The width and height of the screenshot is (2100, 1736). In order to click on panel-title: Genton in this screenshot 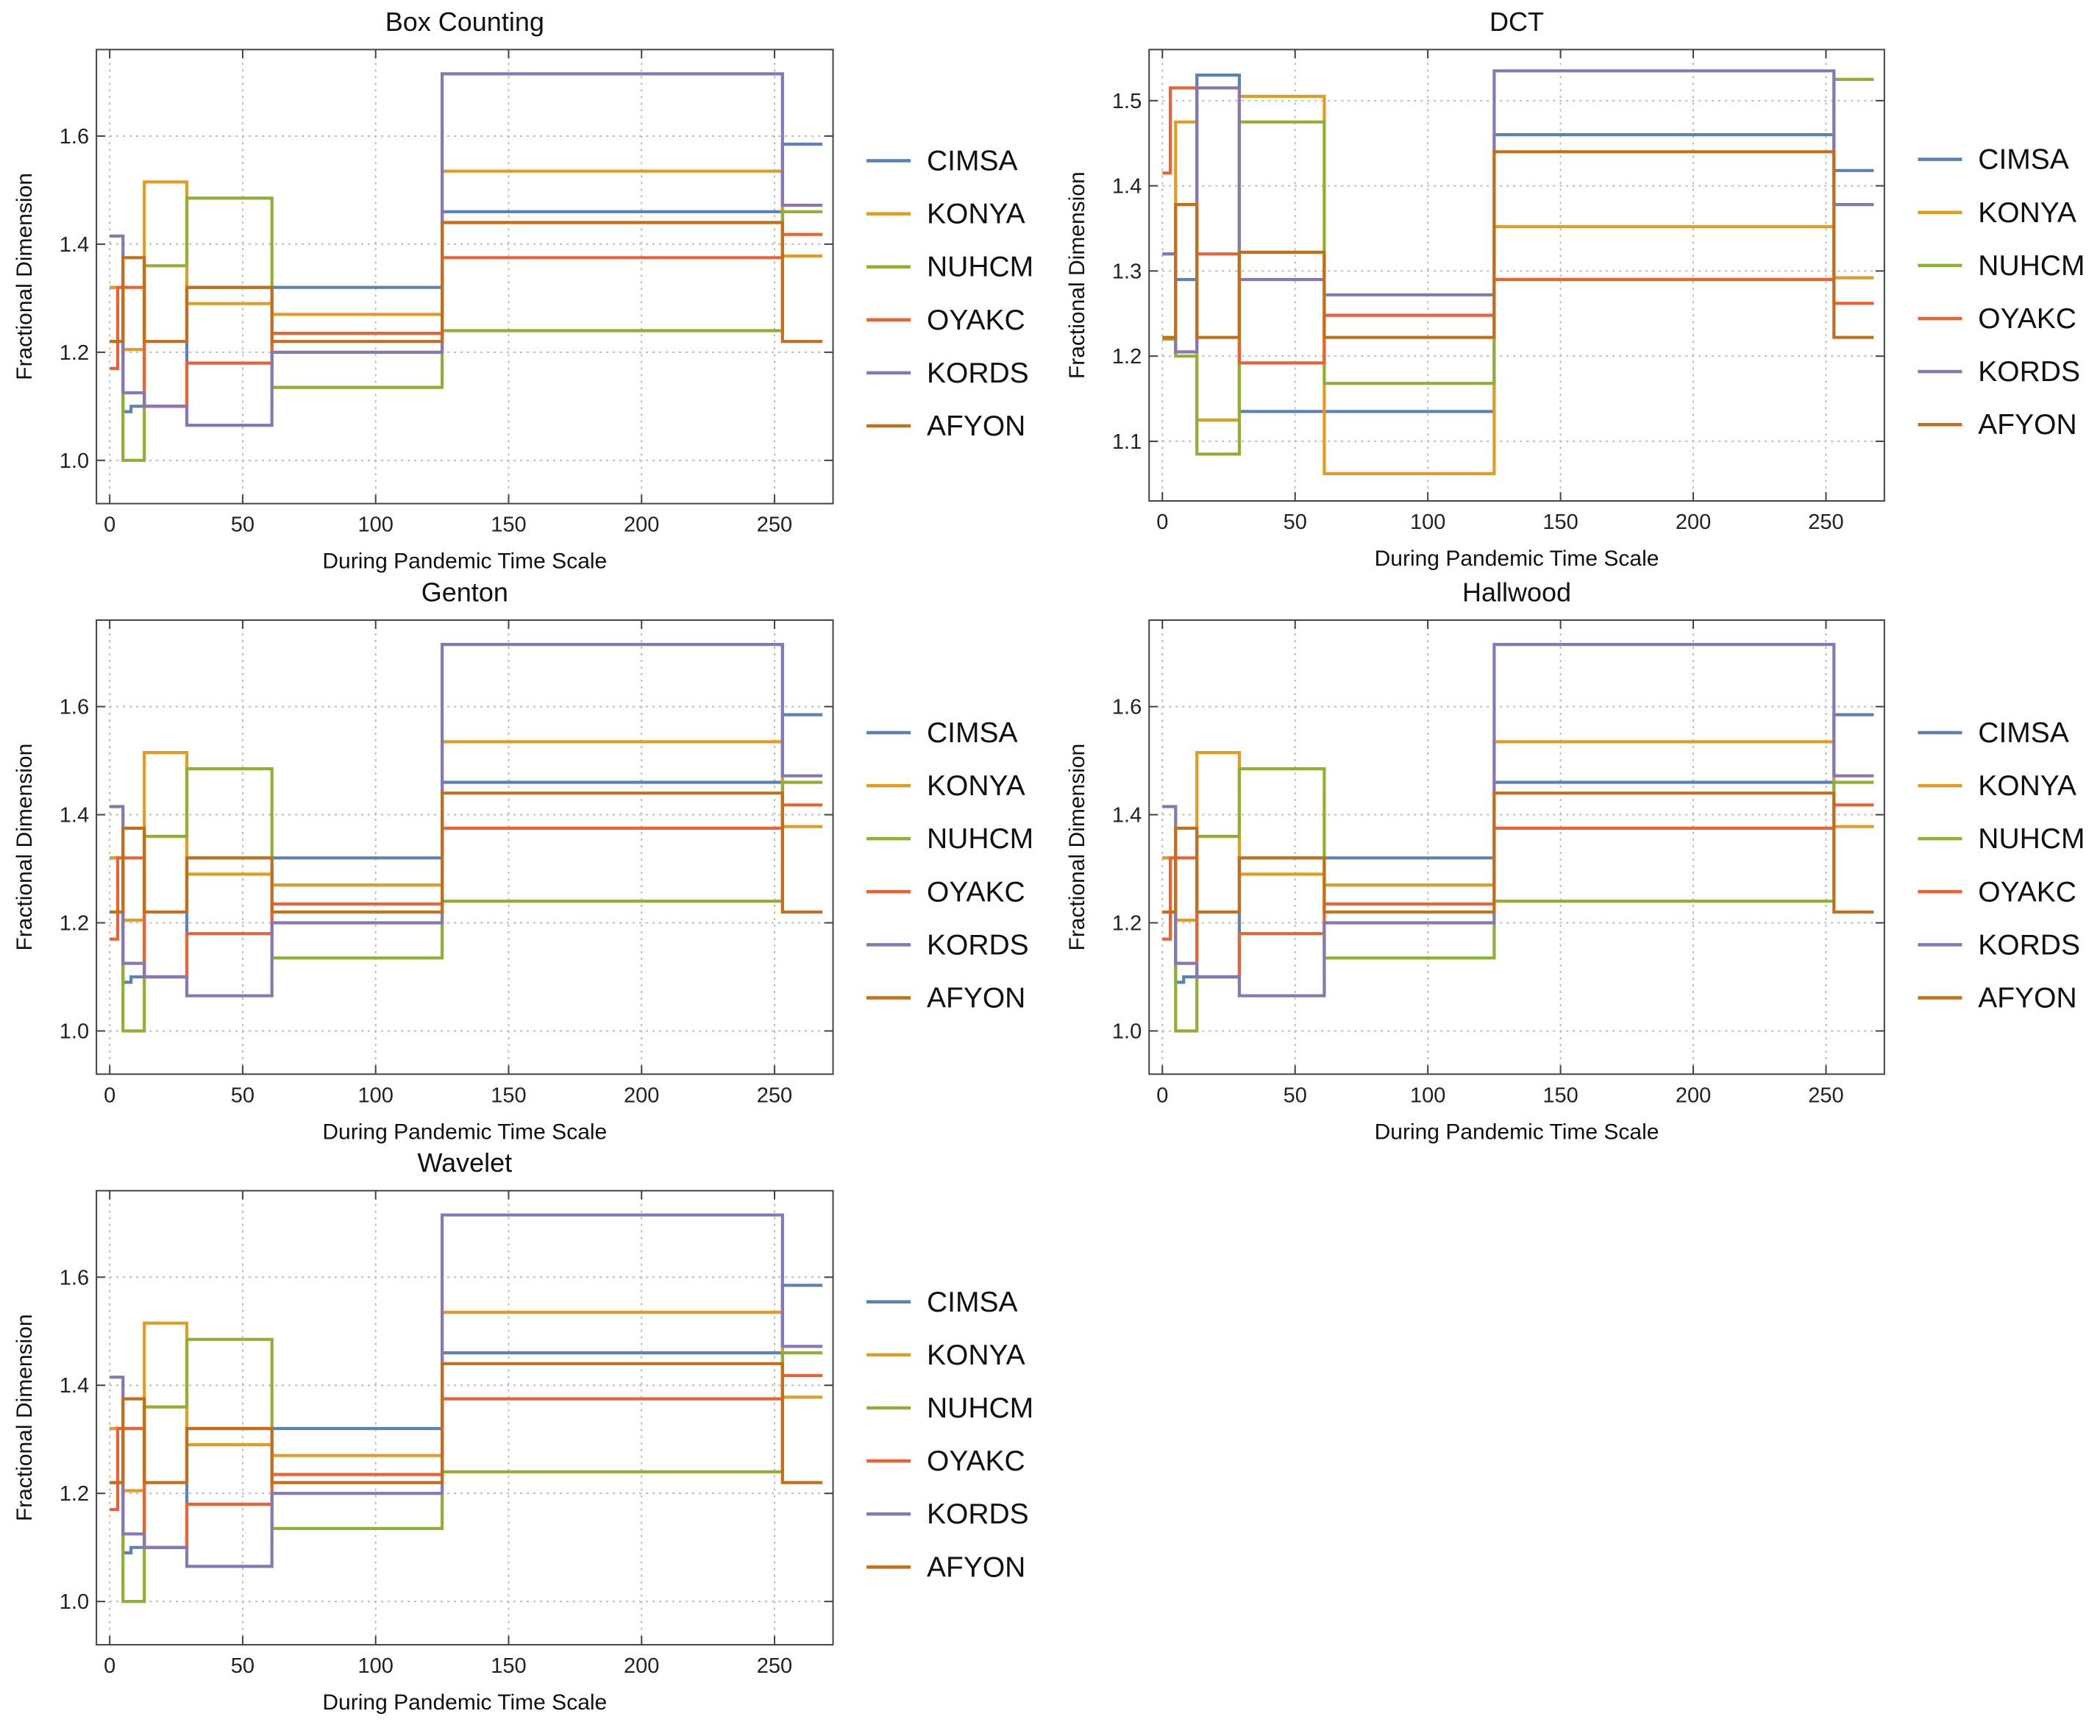, I will do `click(465, 592)`.